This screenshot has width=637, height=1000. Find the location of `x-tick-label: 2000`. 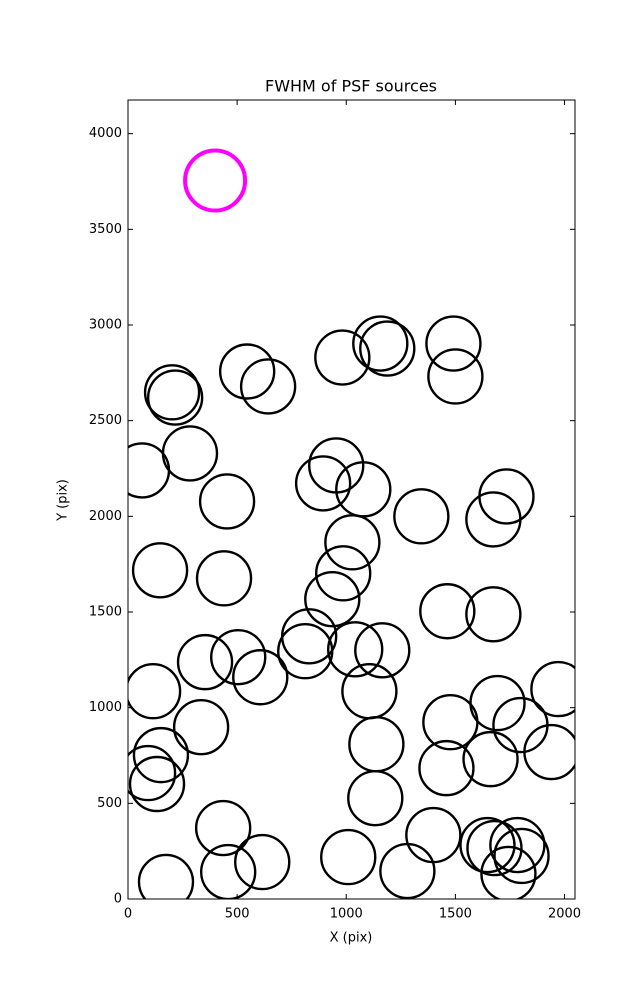

x-tick-label: 2000 is located at coordinates (564, 914).